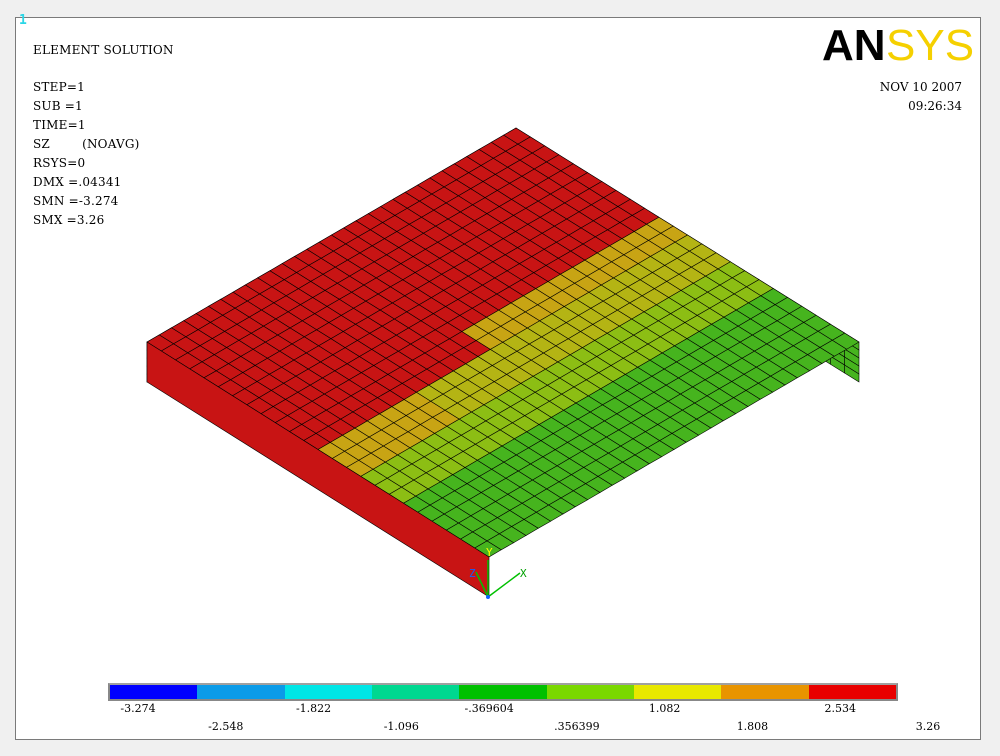 The width and height of the screenshot is (1000, 756). I want to click on info-sub: SUB =1, so click(58, 106).